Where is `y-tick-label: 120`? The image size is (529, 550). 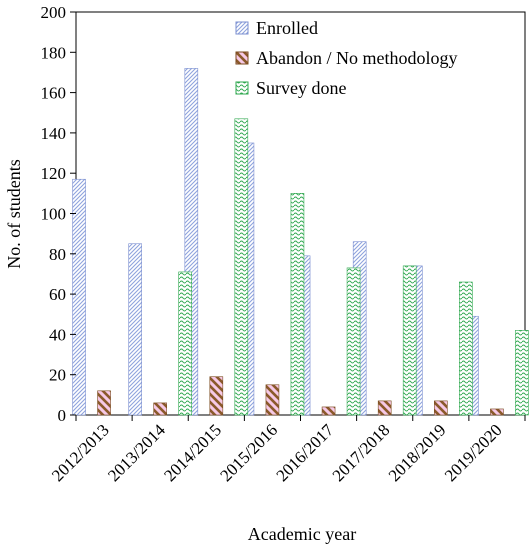 y-tick-label: 120 is located at coordinates (54, 173).